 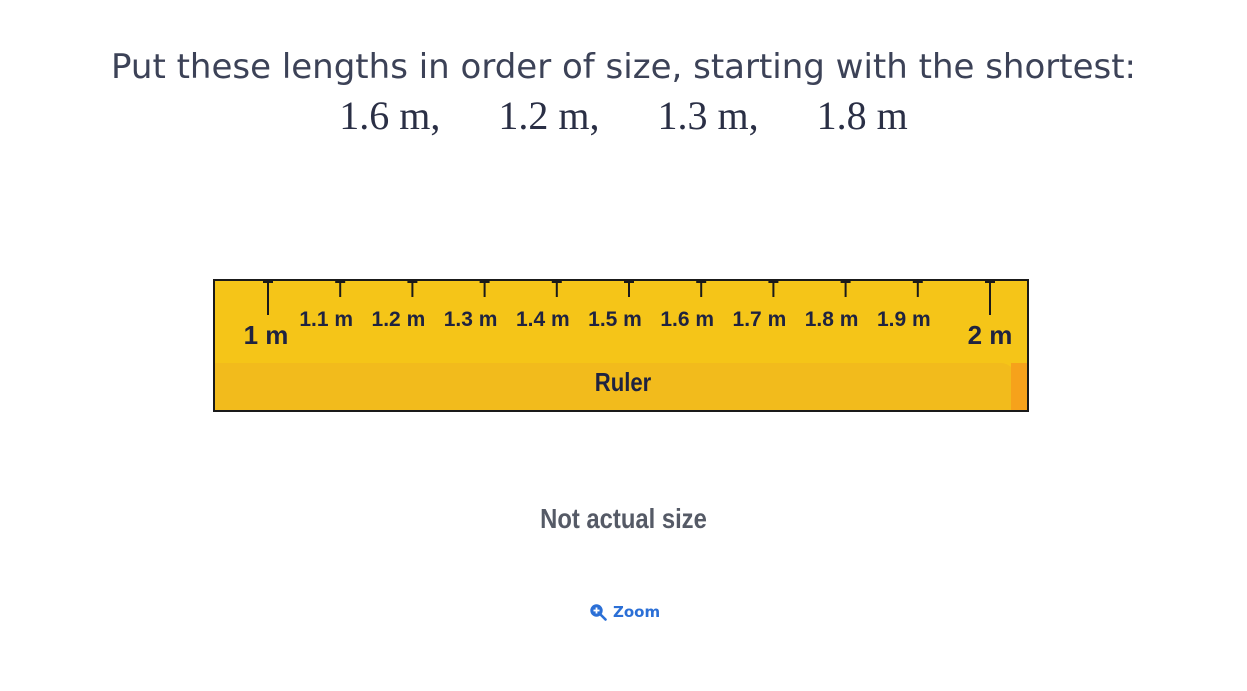 I want to click on ruler-tick-label: 1.4 m, so click(x=543, y=319).